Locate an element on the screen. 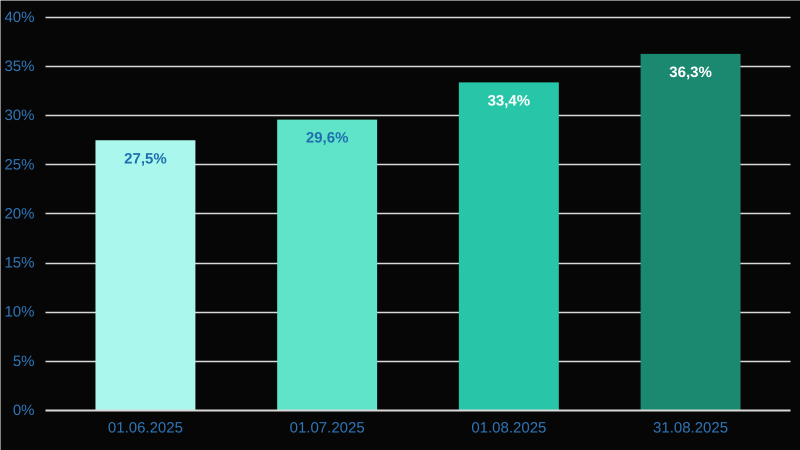  y-tick-label: 20% is located at coordinates (19, 213).